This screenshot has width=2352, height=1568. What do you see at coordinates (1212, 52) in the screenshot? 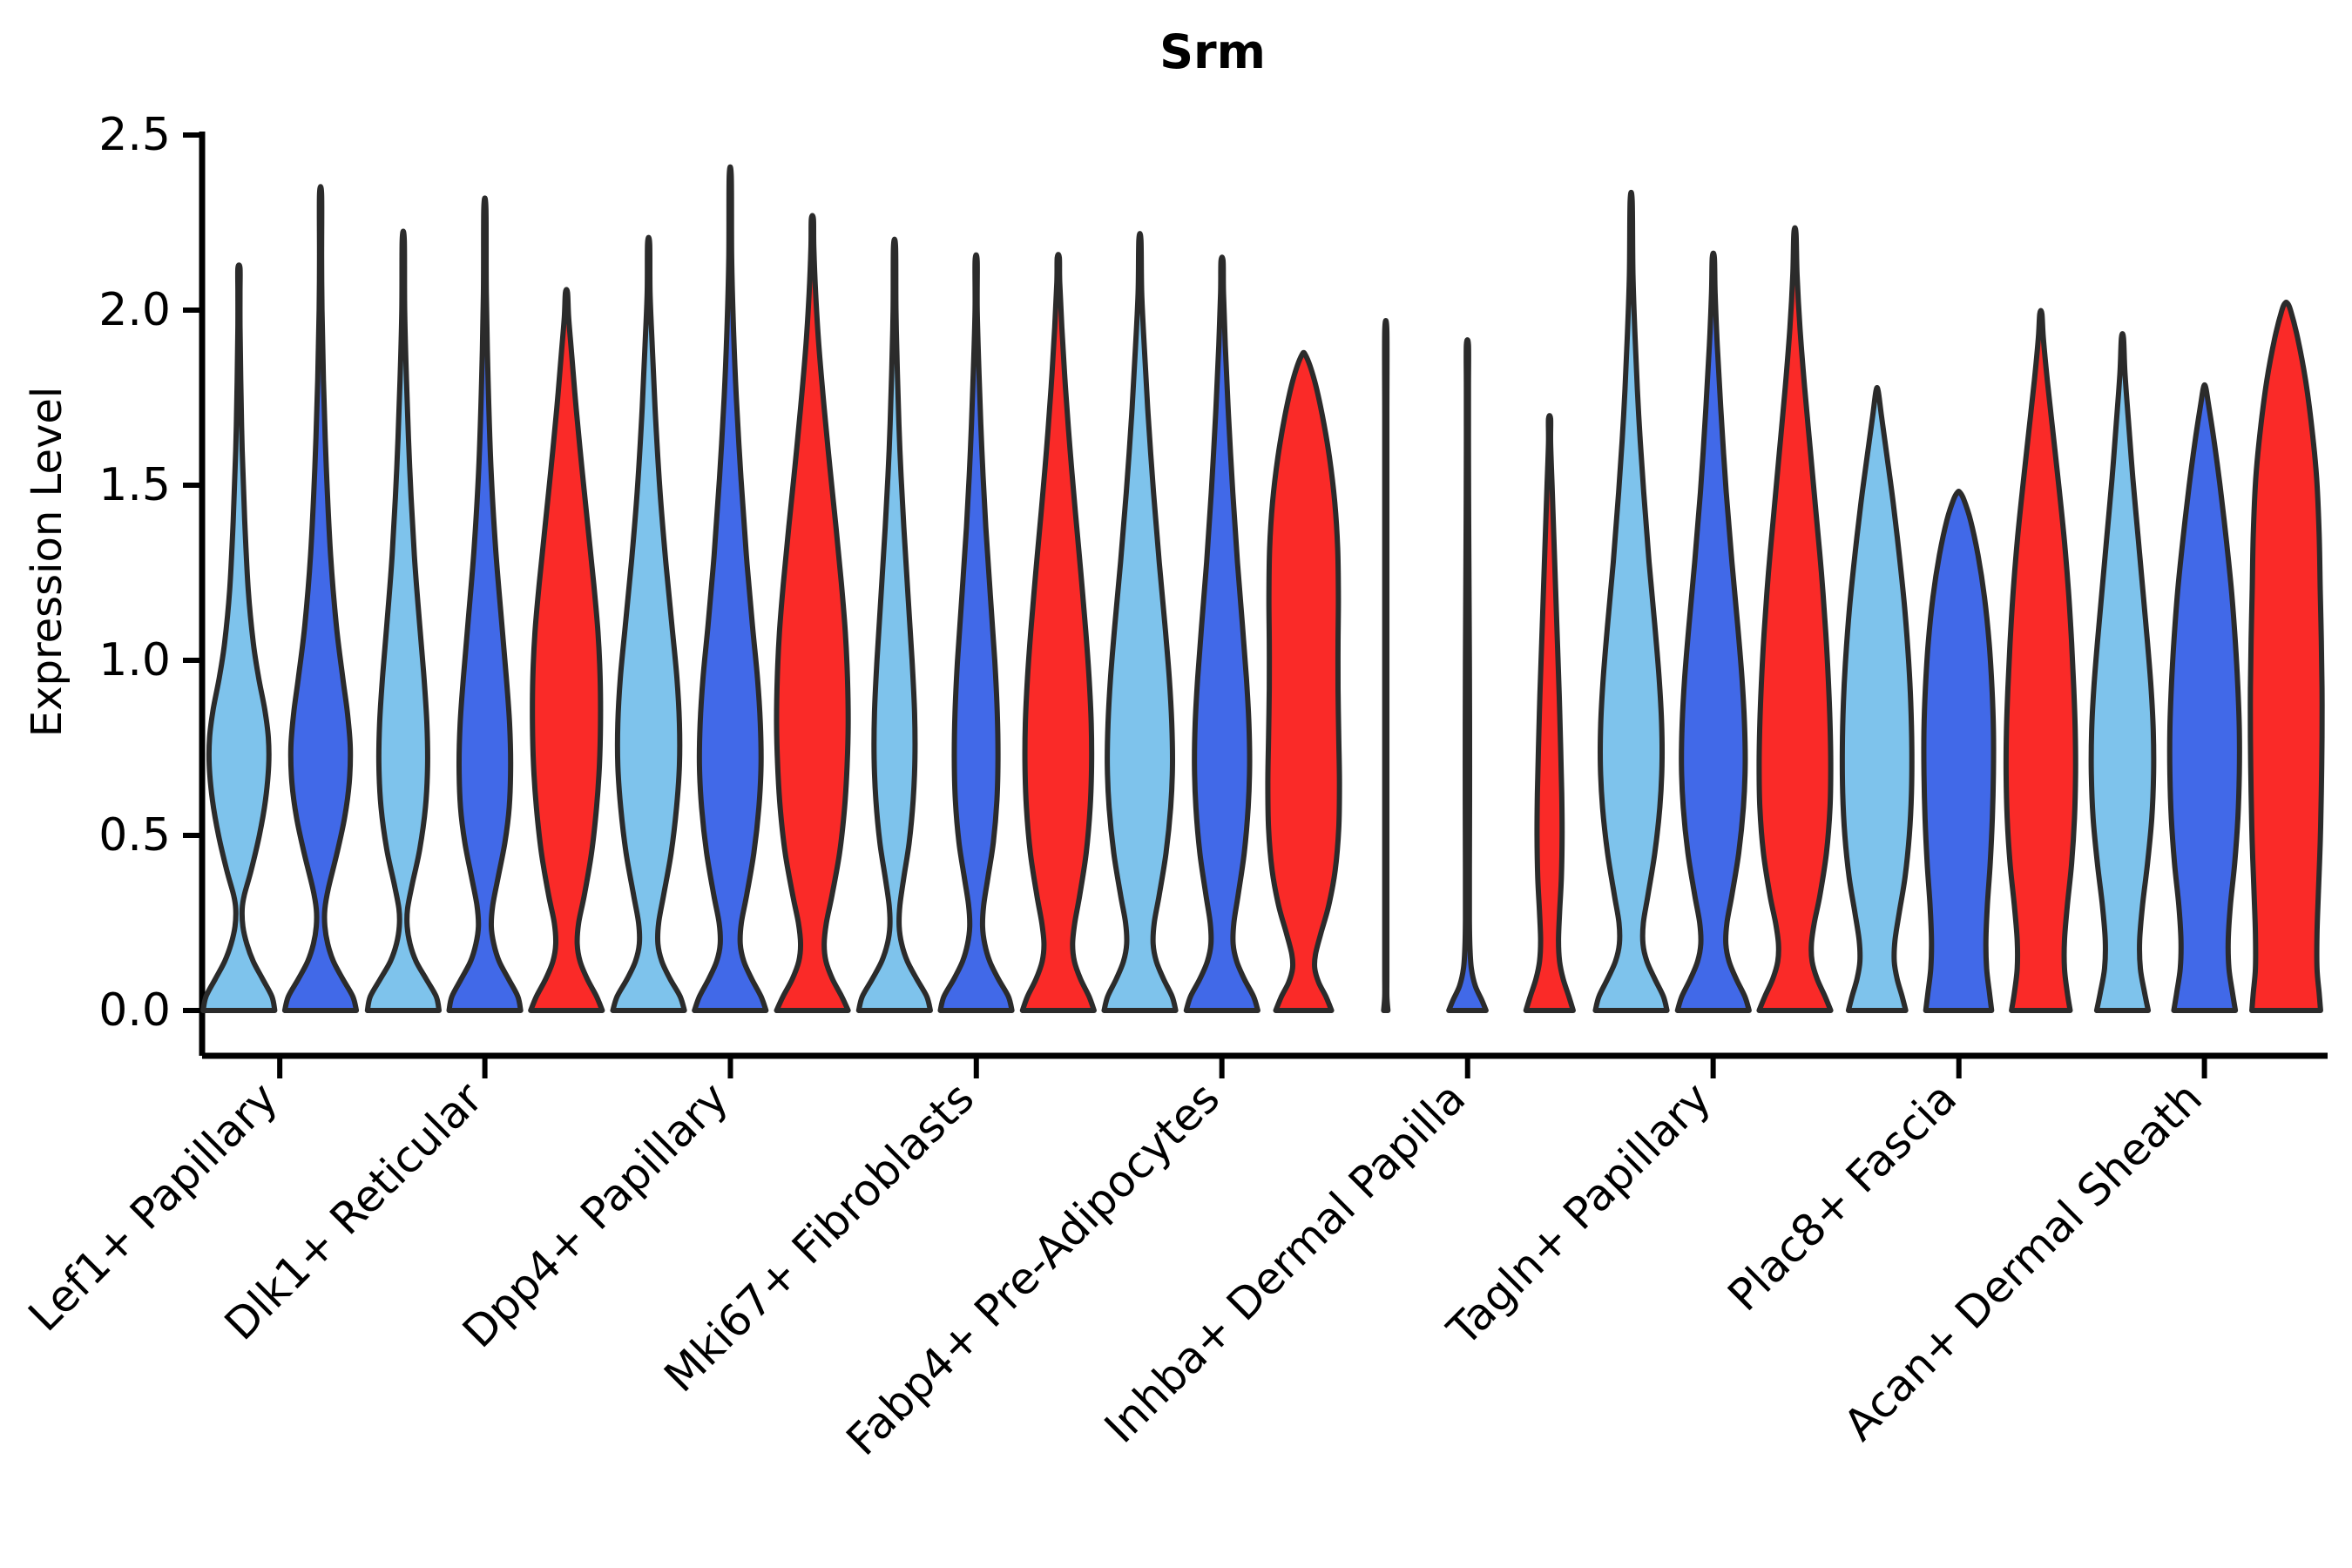
I see `chart-title: Srm` at bounding box center [1212, 52].